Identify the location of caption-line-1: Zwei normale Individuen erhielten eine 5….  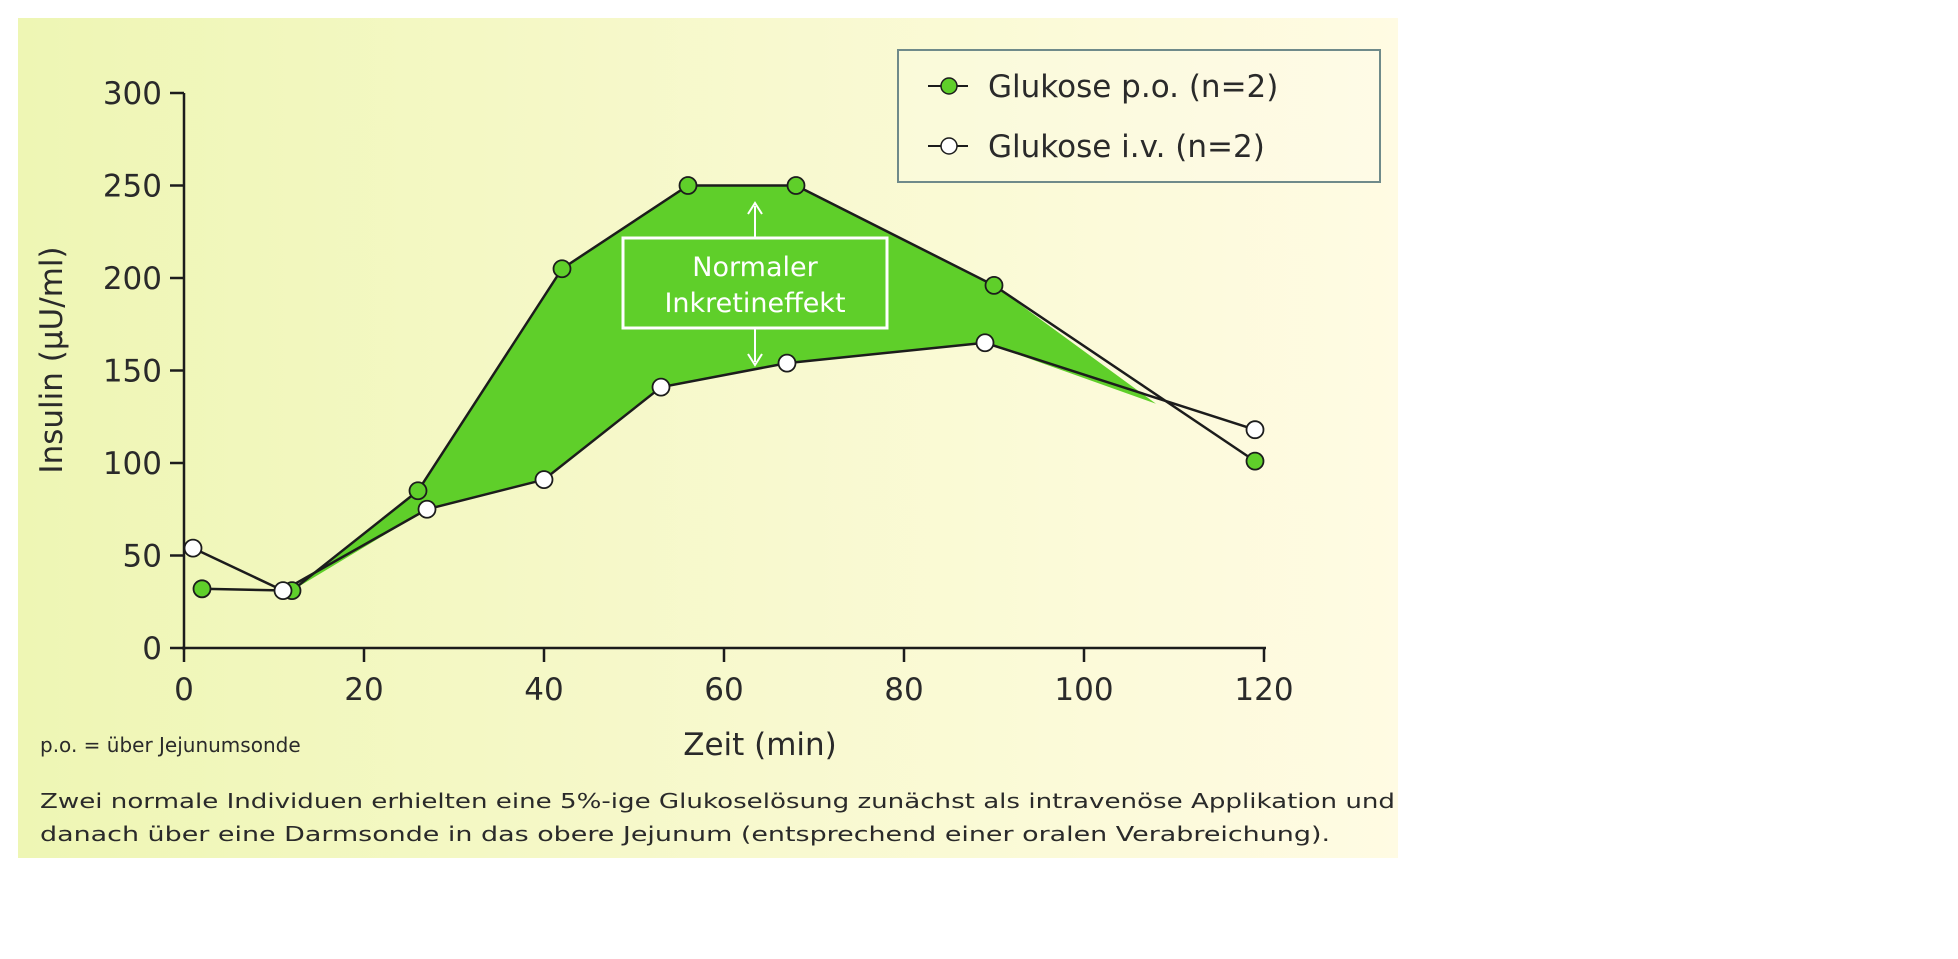
(717, 801).